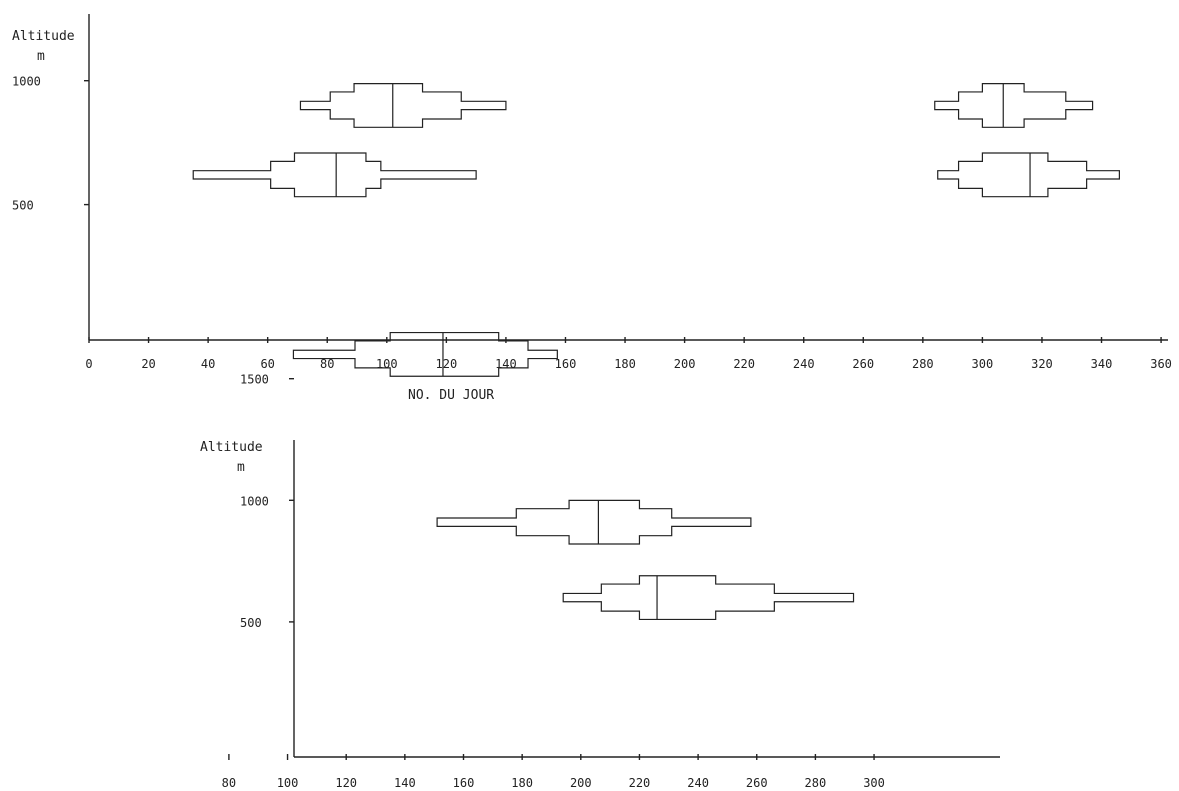 The image size is (1179, 791). I want to click on x-tick-label: 60, so click(267, 364).